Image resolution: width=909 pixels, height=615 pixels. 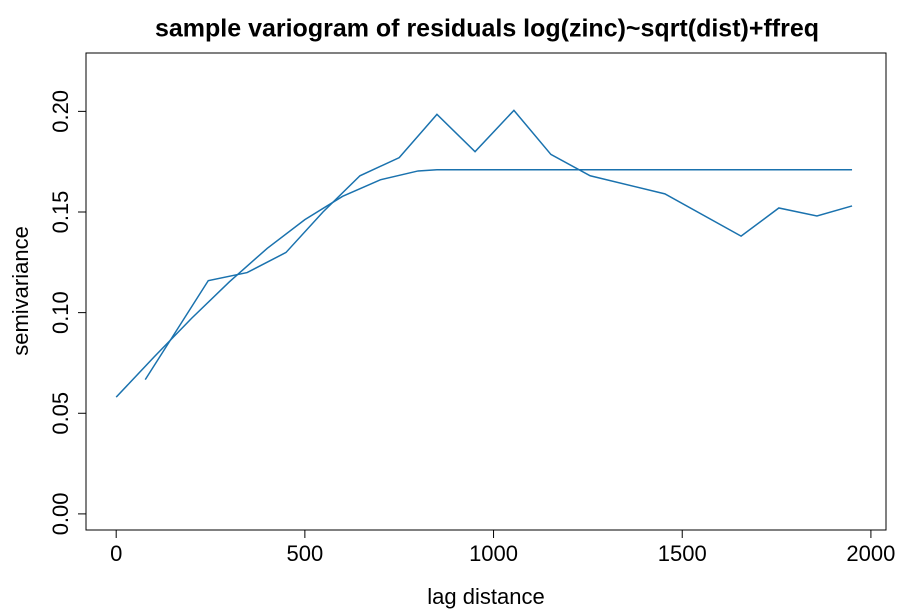 What do you see at coordinates (60, 413) in the screenshot?
I see `y-tick-label: 0.05` at bounding box center [60, 413].